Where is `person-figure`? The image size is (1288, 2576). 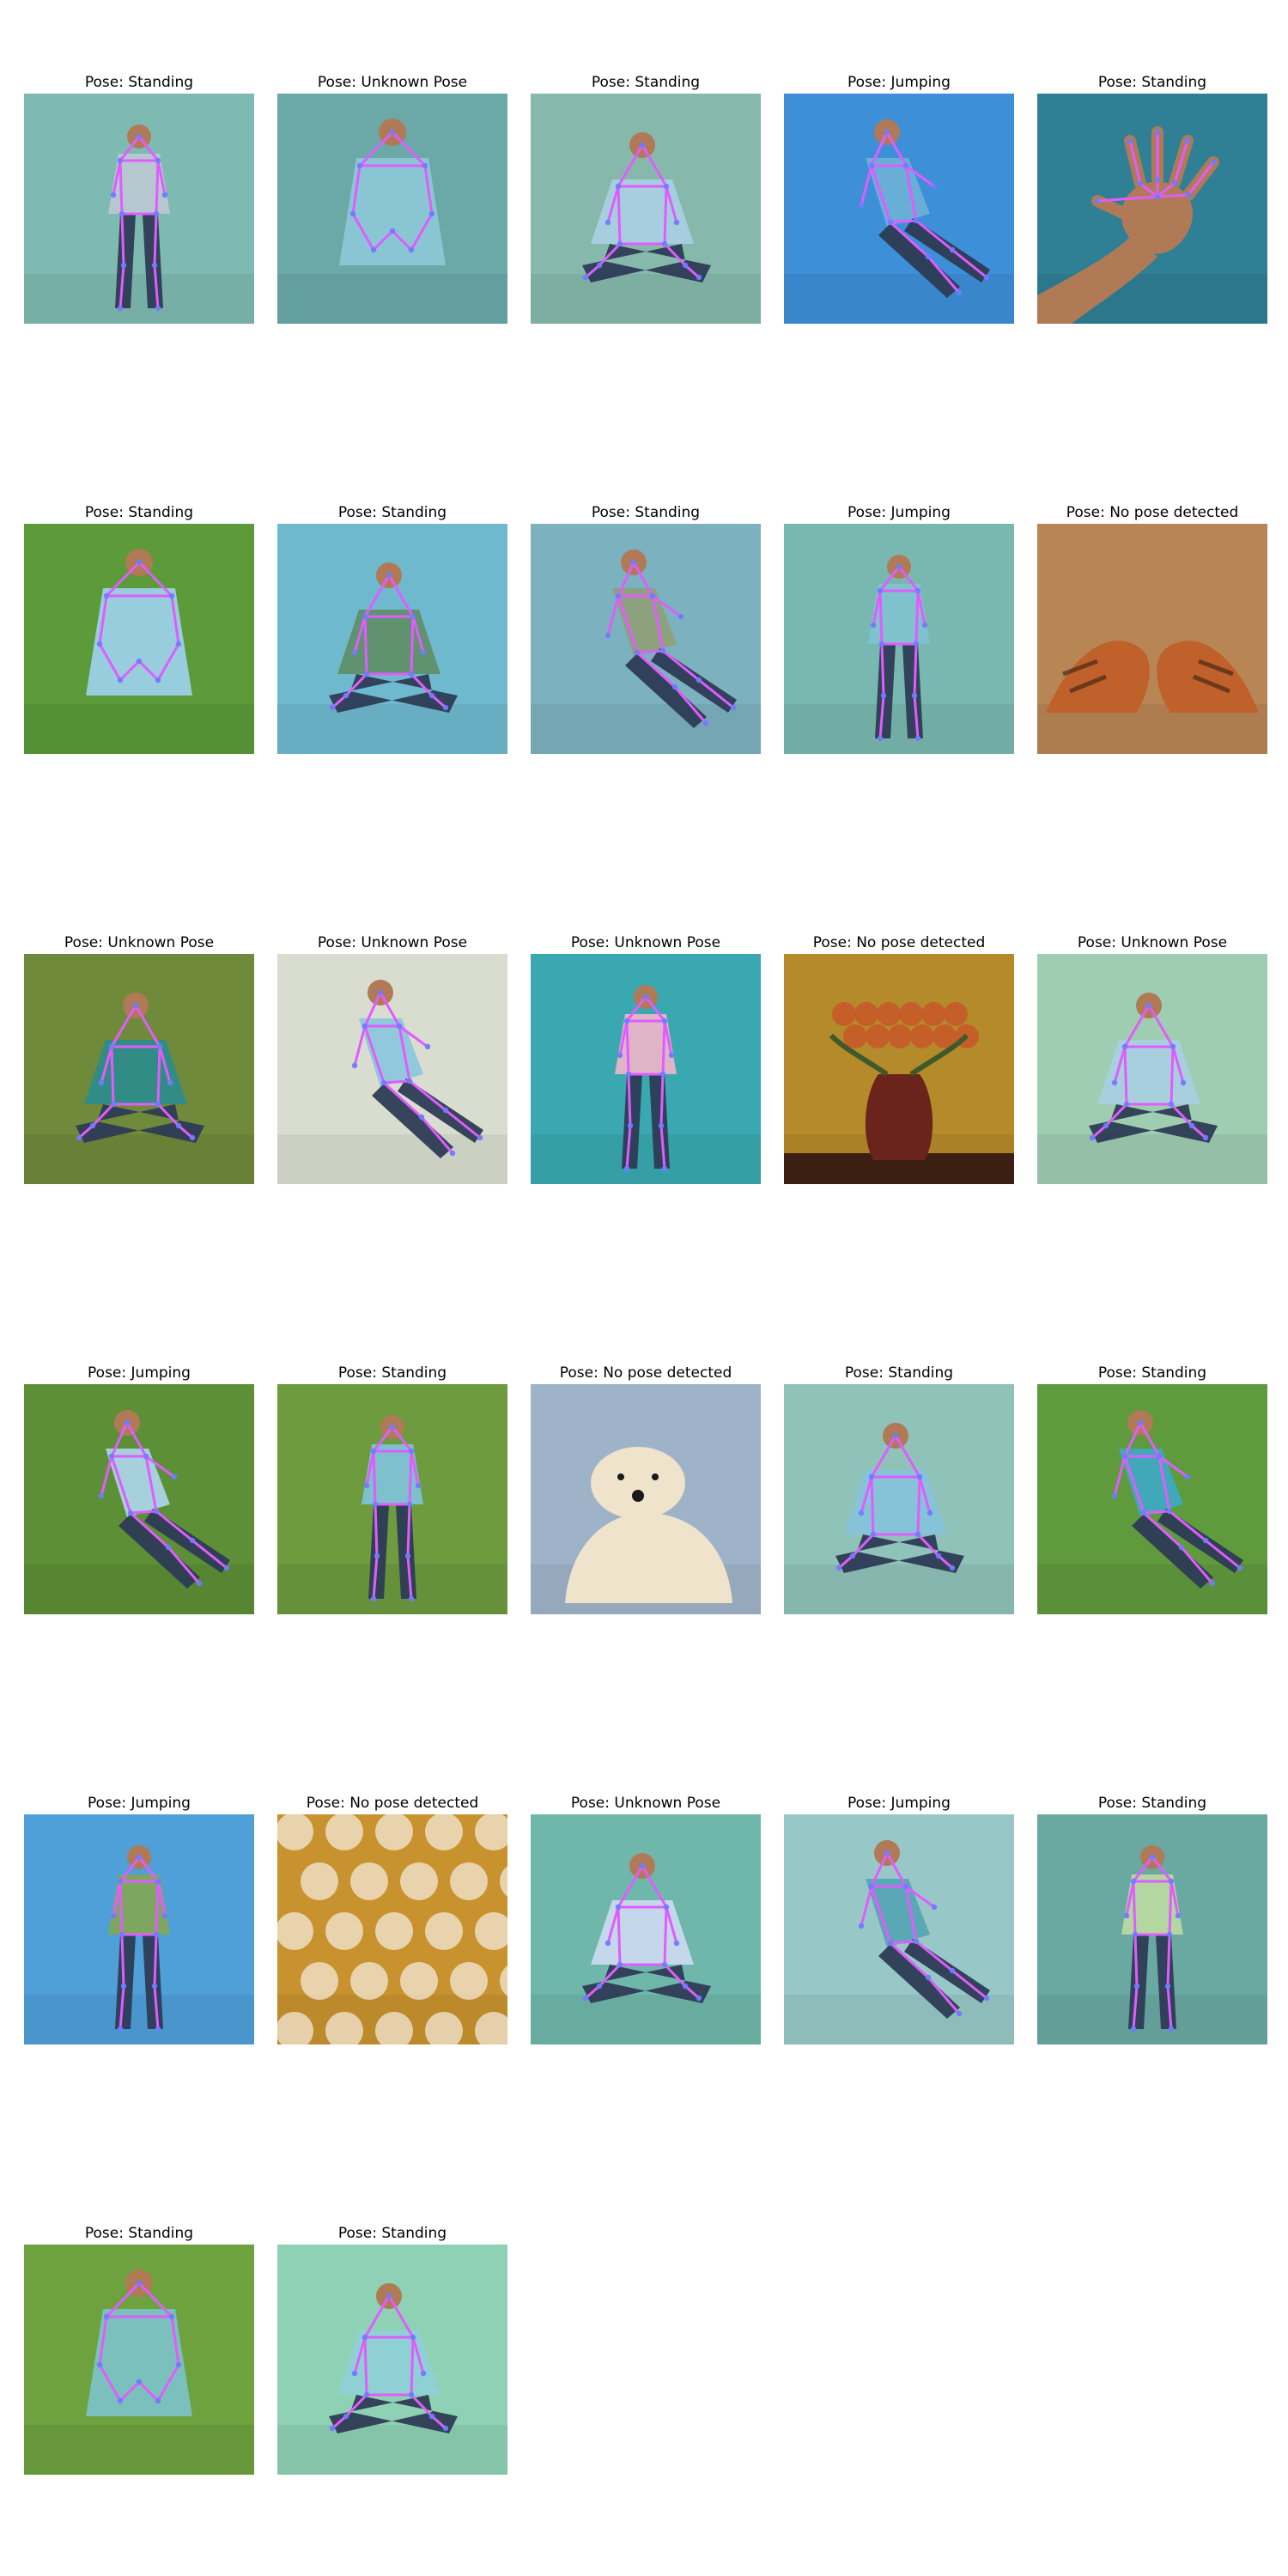
person-figure is located at coordinates (899, 647).